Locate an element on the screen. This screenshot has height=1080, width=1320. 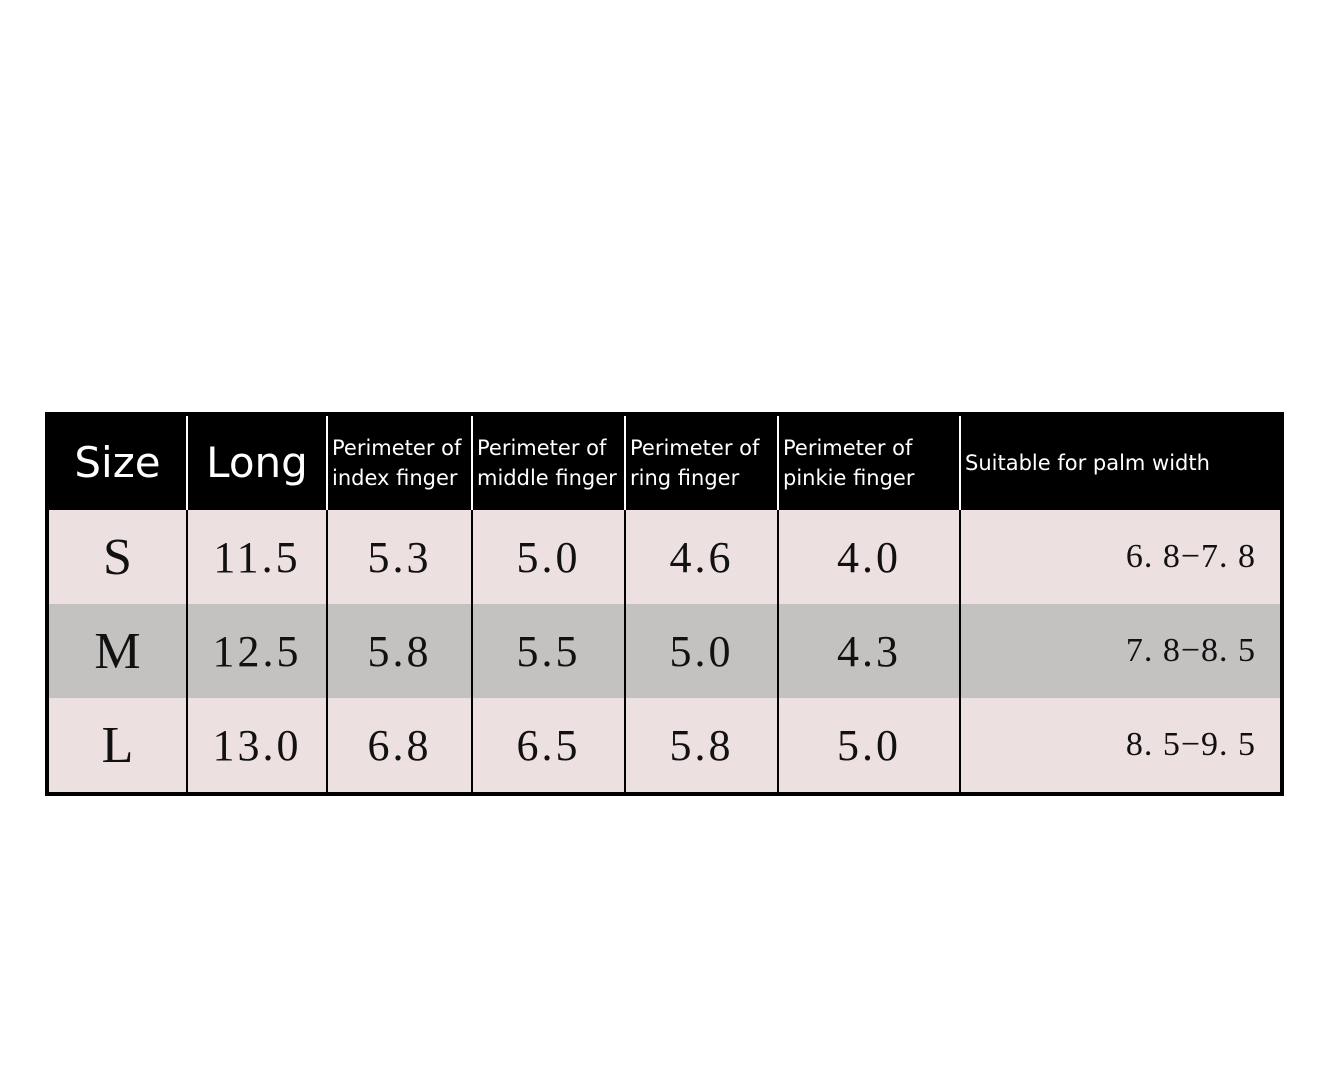
table-cell: 8. 5−9. 5 is located at coordinates (1120, 746).